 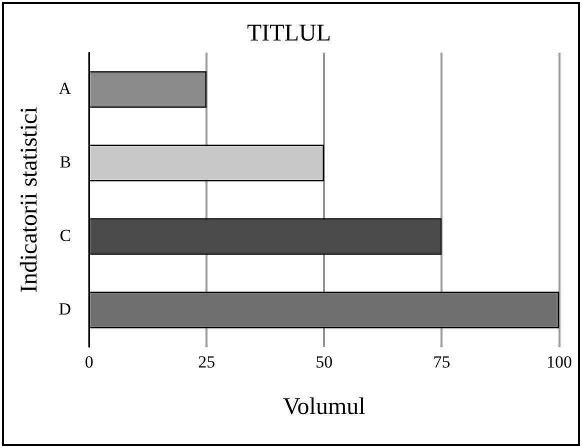 What do you see at coordinates (29, 199) in the screenshot?
I see `y-axis-title: Indicatorii statistici` at bounding box center [29, 199].